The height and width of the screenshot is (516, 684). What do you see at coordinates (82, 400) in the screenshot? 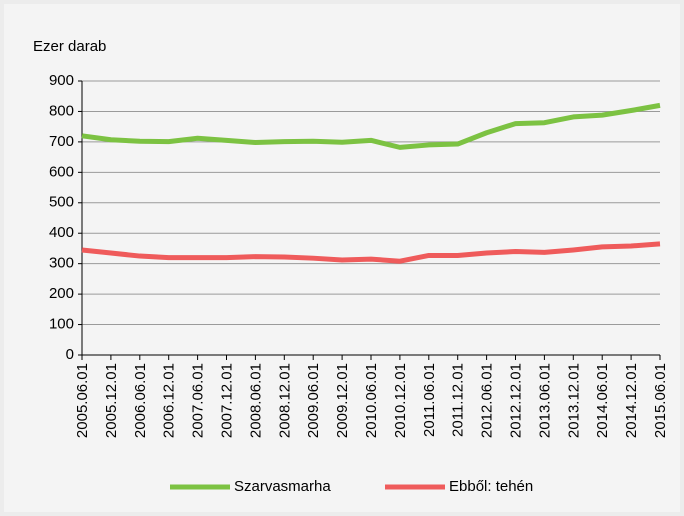
I see `x-tick-label: 2005.06.01` at bounding box center [82, 400].